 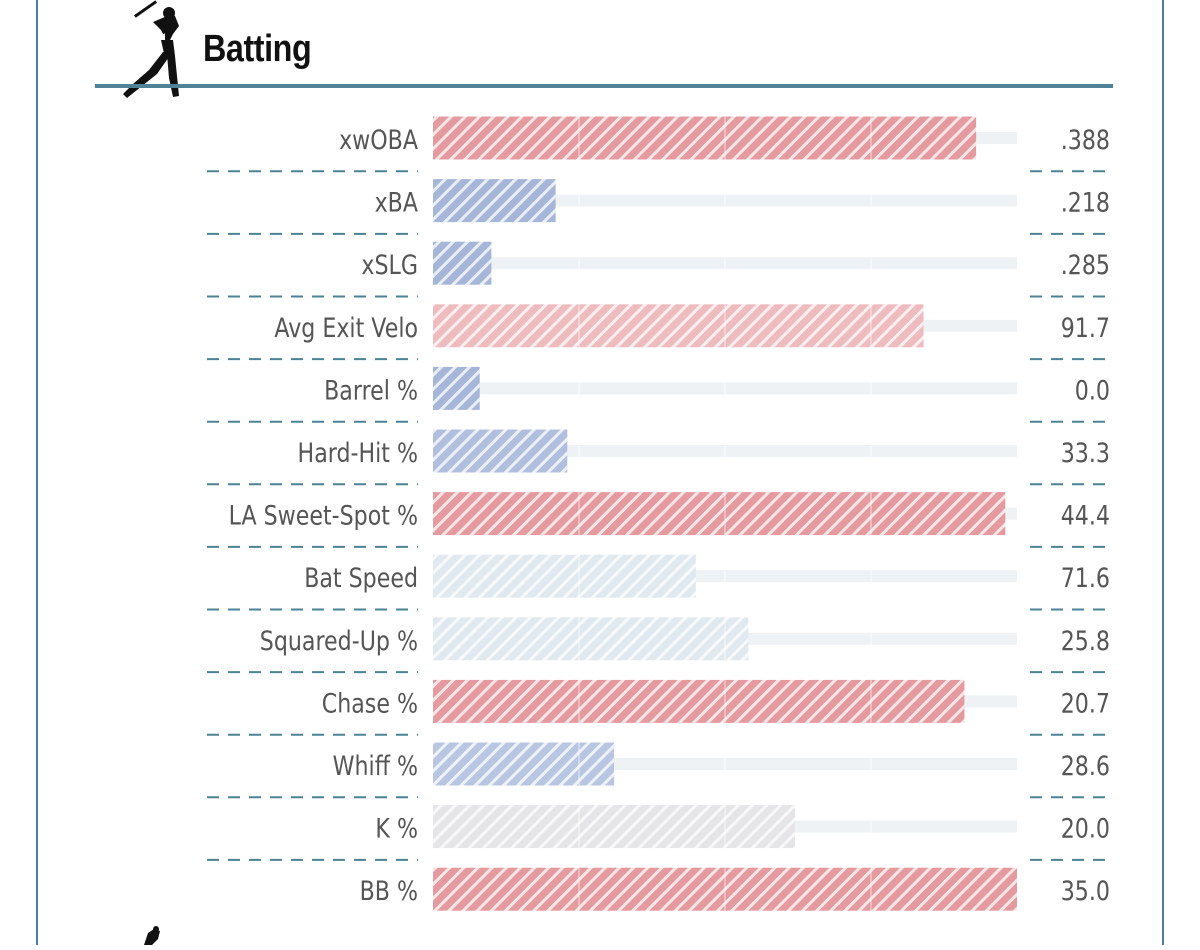 I want to click on bar-xba, so click(x=494, y=201).